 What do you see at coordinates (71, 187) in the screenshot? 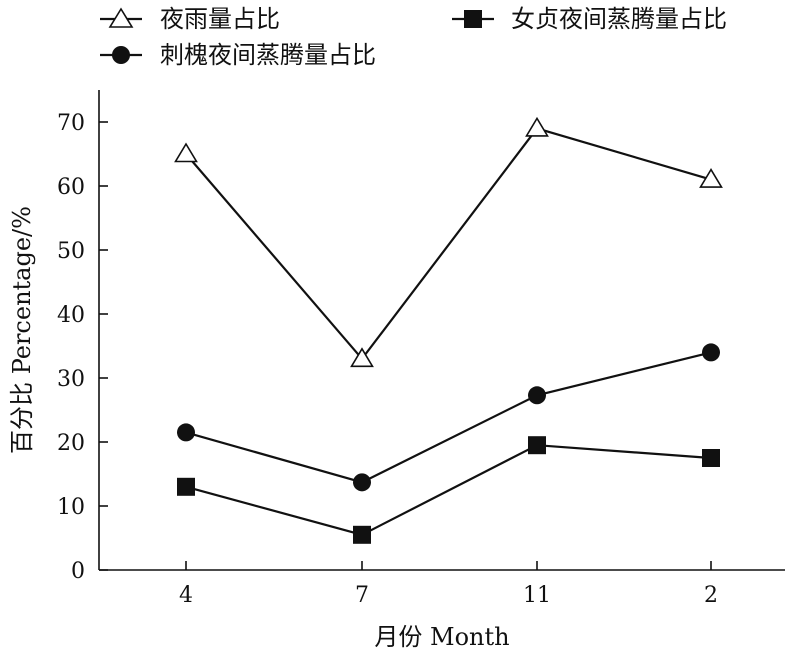
I see `y-tick-label: 60` at bounding box center [71, 187].